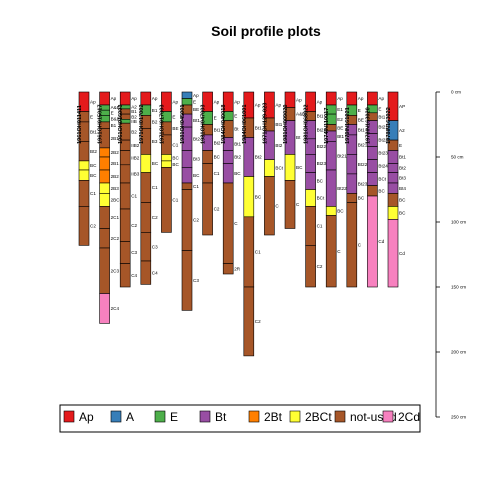 The image size is (504, 504). I want to click on horizon-label: 2BC, so click(116, 200).